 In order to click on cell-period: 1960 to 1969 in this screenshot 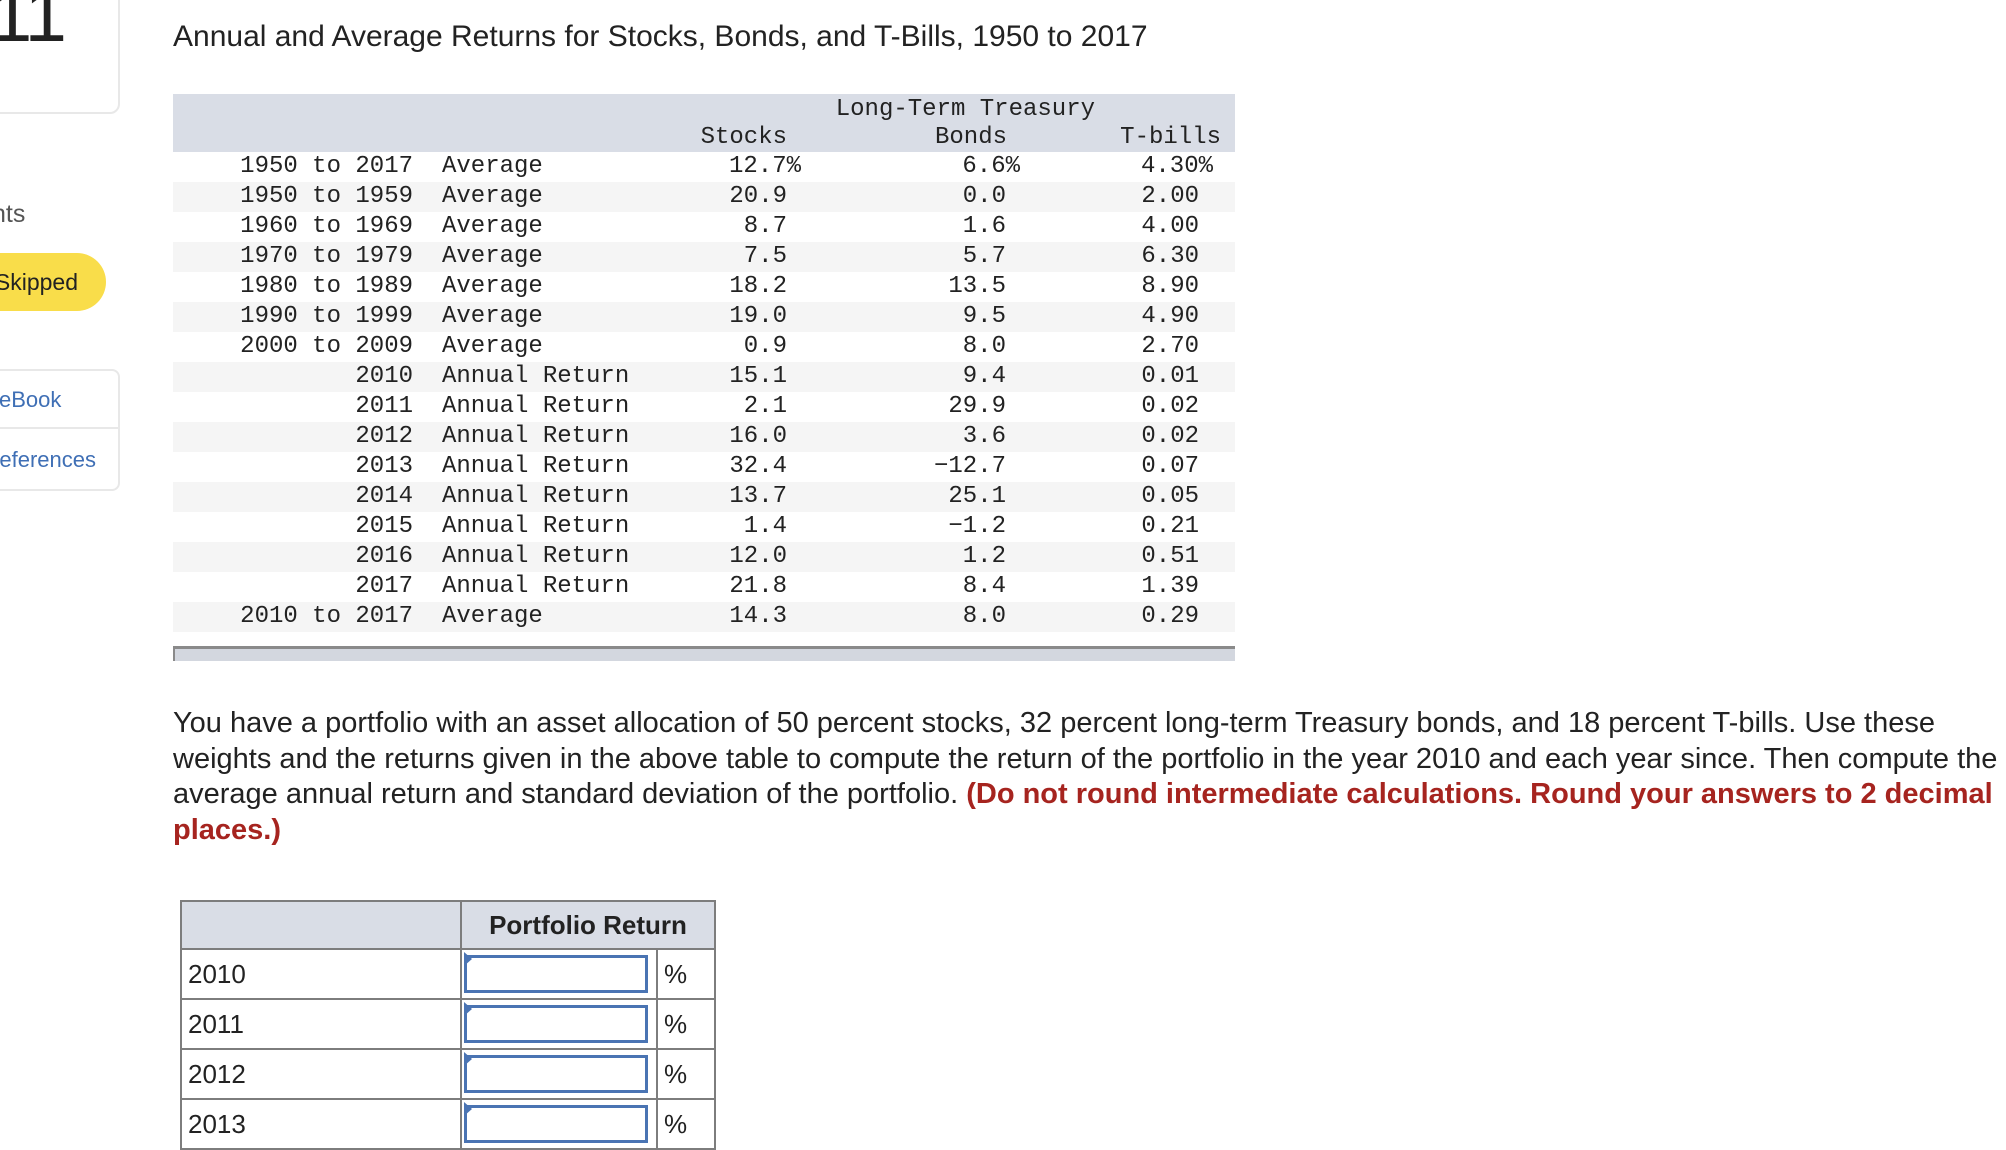, I will do `click(326, 226)`.